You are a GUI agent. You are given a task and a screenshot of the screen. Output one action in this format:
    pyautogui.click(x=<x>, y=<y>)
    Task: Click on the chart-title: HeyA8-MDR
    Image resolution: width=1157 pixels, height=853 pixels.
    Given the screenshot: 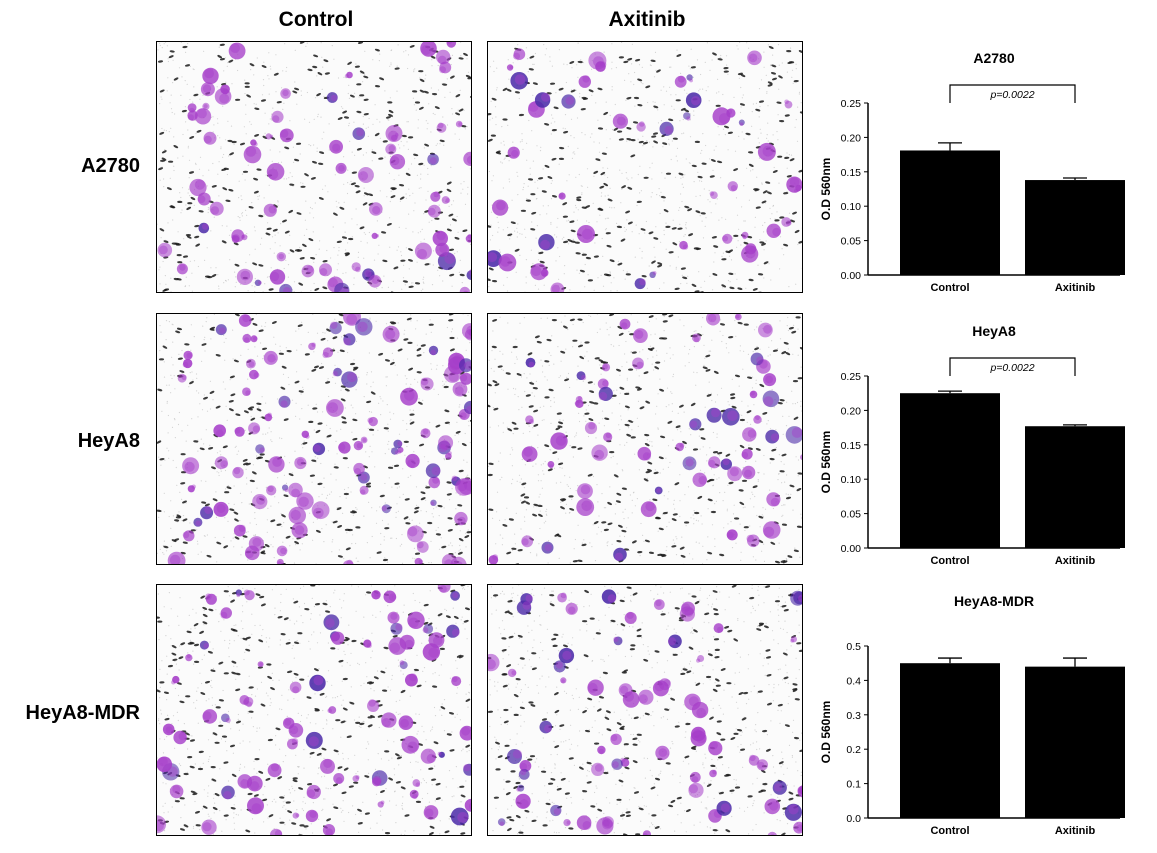 What is the action you would take?
    pyautogui.click(x=994, y=601)
    